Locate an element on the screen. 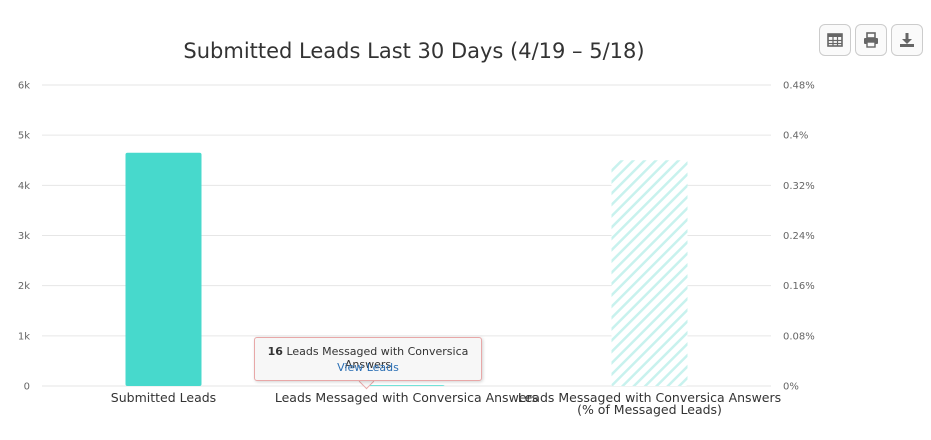 Image resolution: width=931 pixels, height=440 pixels. table-view-button is located at coordinates (835, 40).